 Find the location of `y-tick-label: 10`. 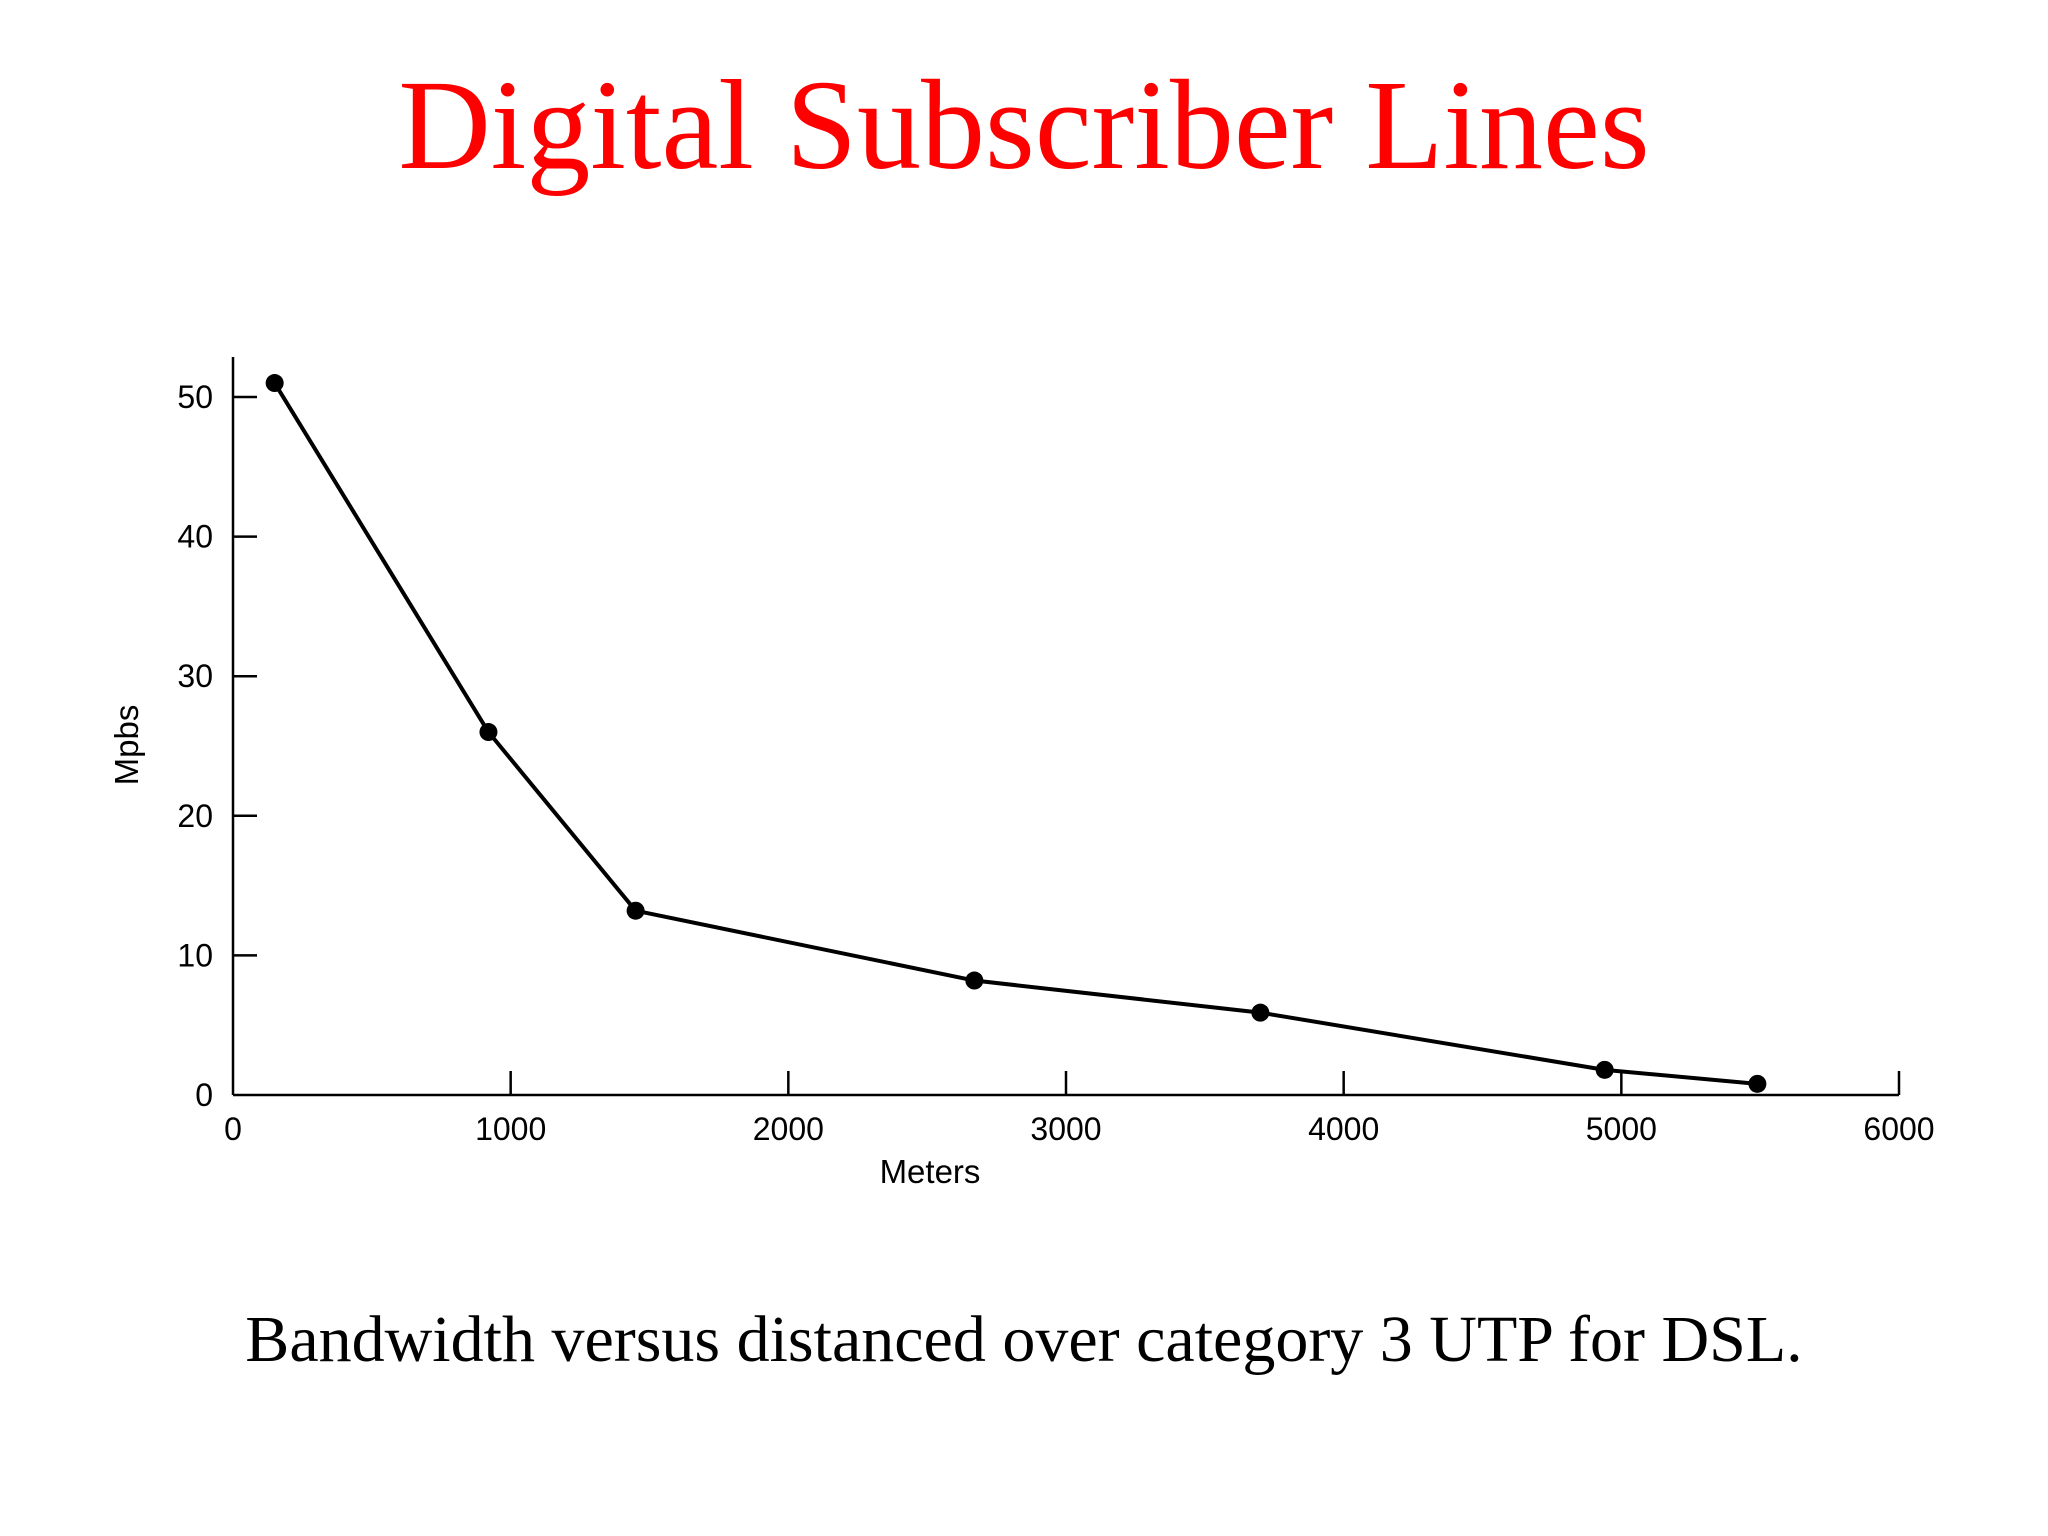

y-tick-label: 10 is located at coordinates (195, 955).